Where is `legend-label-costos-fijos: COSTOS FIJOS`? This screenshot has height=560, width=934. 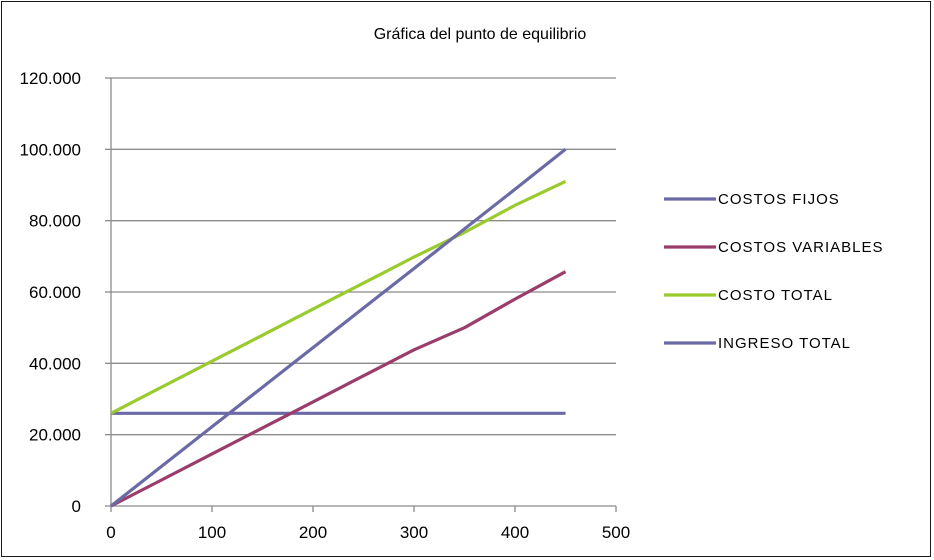 legend-label-costos-fijos: COSTOS FIJOS is located at coordinates (779, 199).